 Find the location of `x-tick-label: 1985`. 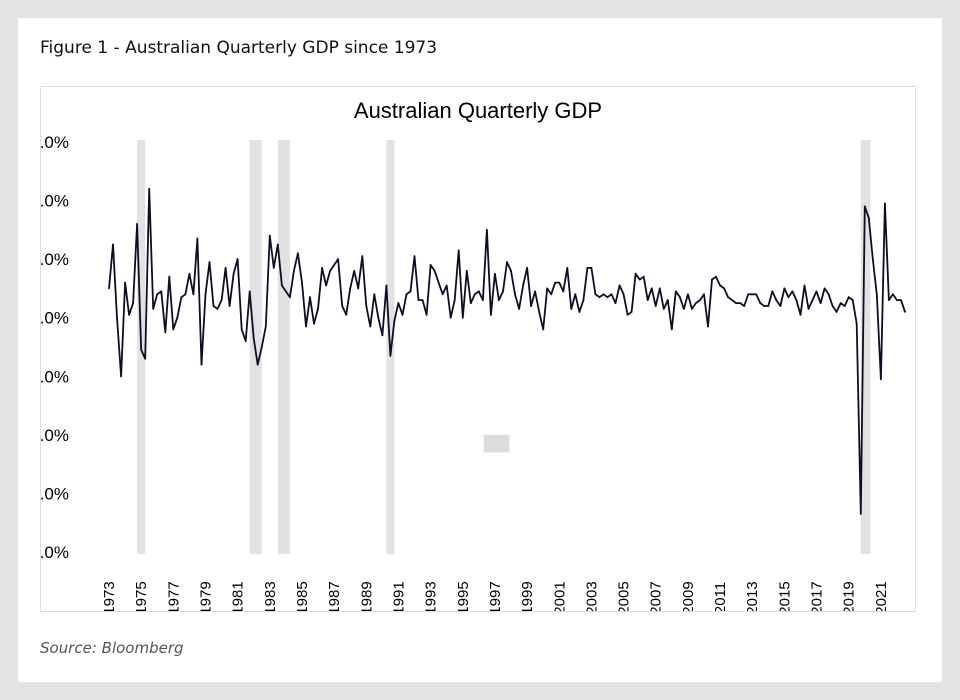

x-tick-label: 1985 is located at coordinates (302, 596).